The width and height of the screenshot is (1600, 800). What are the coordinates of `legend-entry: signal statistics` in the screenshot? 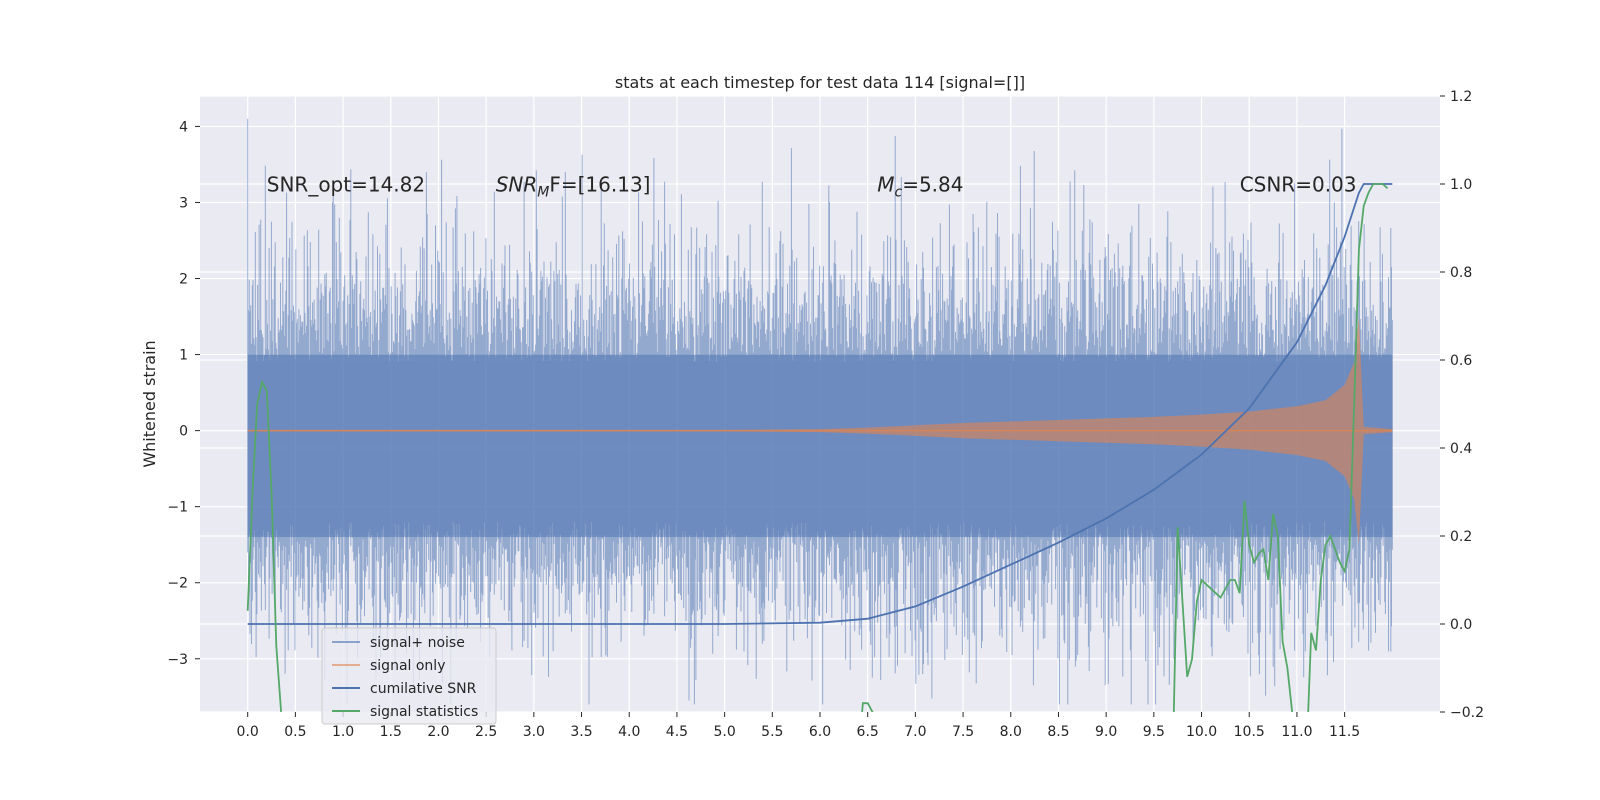 It's located at (424, 712).